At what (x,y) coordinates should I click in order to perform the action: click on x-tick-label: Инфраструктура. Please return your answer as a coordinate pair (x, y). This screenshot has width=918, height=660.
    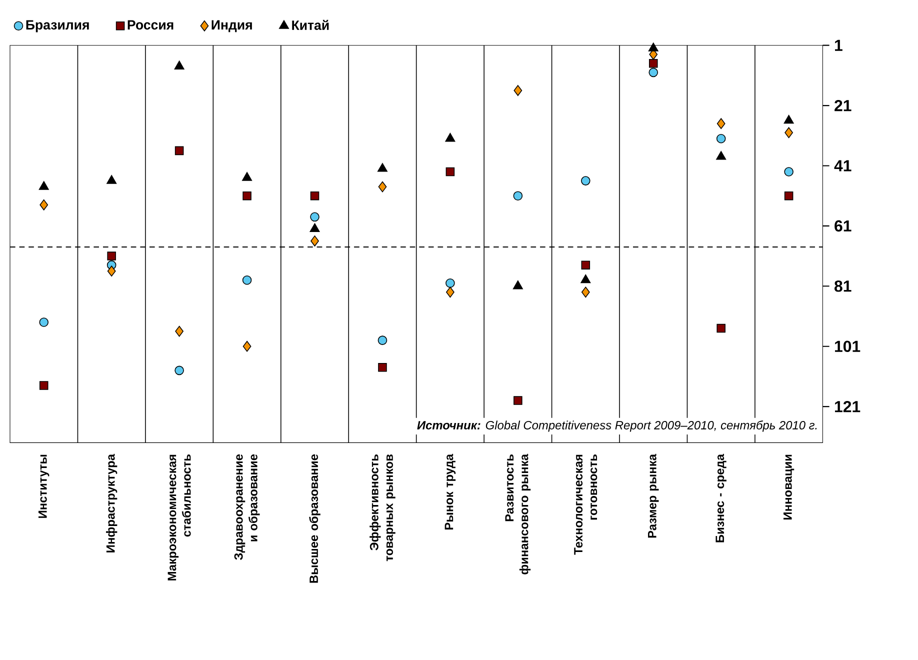
    Looking at the image, I should click on (112, 503).